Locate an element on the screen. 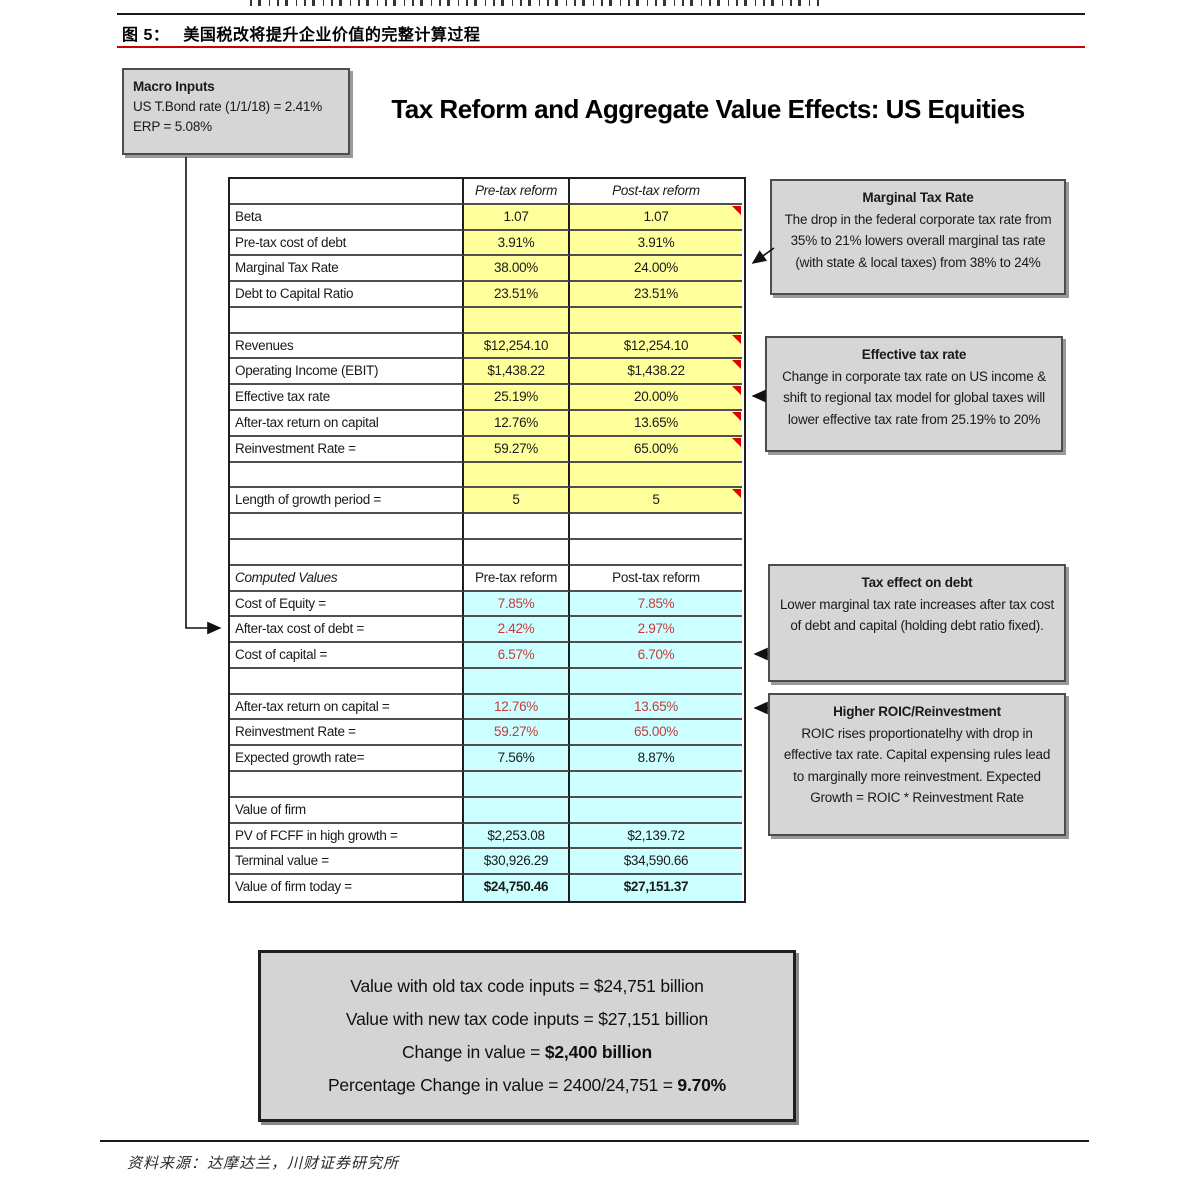 The image size is (1191, 1189). callout-title: Tax effect on debt is located at coordinates (917, 582).